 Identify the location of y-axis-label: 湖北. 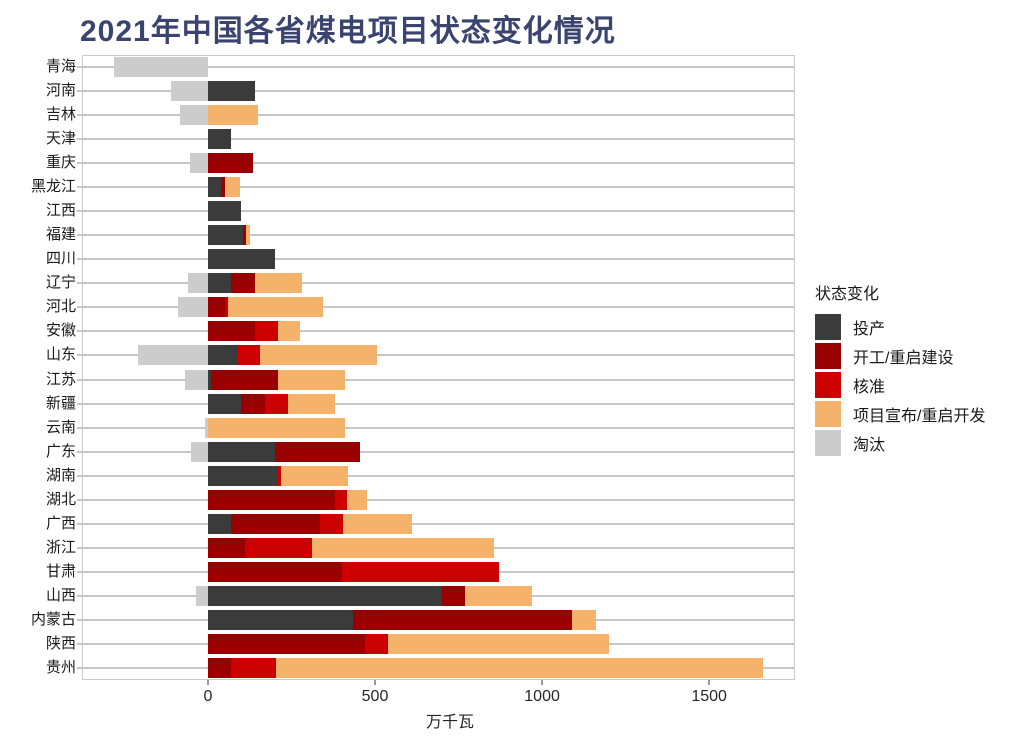
(60, 499).